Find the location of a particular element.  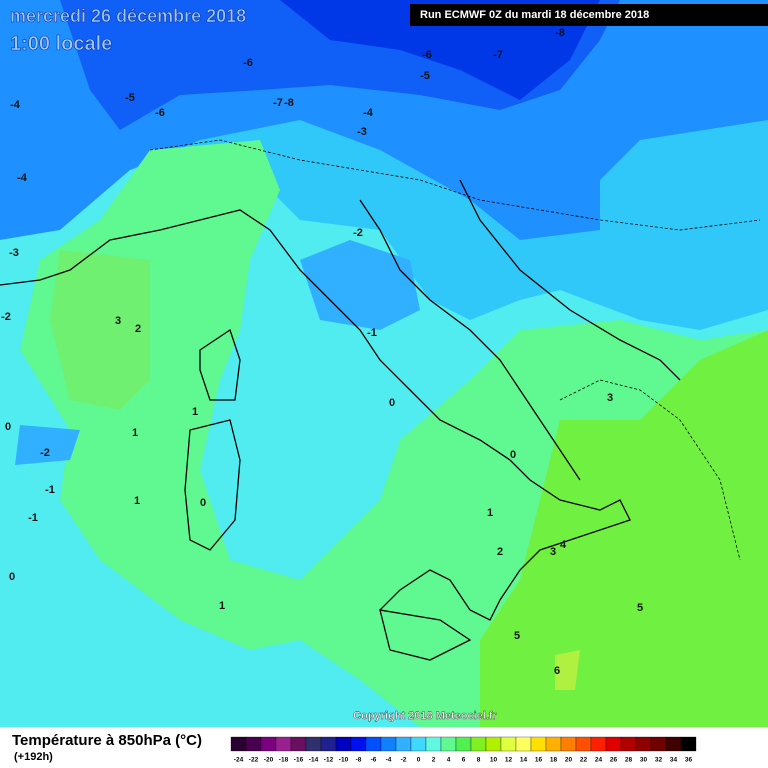

legend-tick-label: 2 is located at coordinates (434, 760).